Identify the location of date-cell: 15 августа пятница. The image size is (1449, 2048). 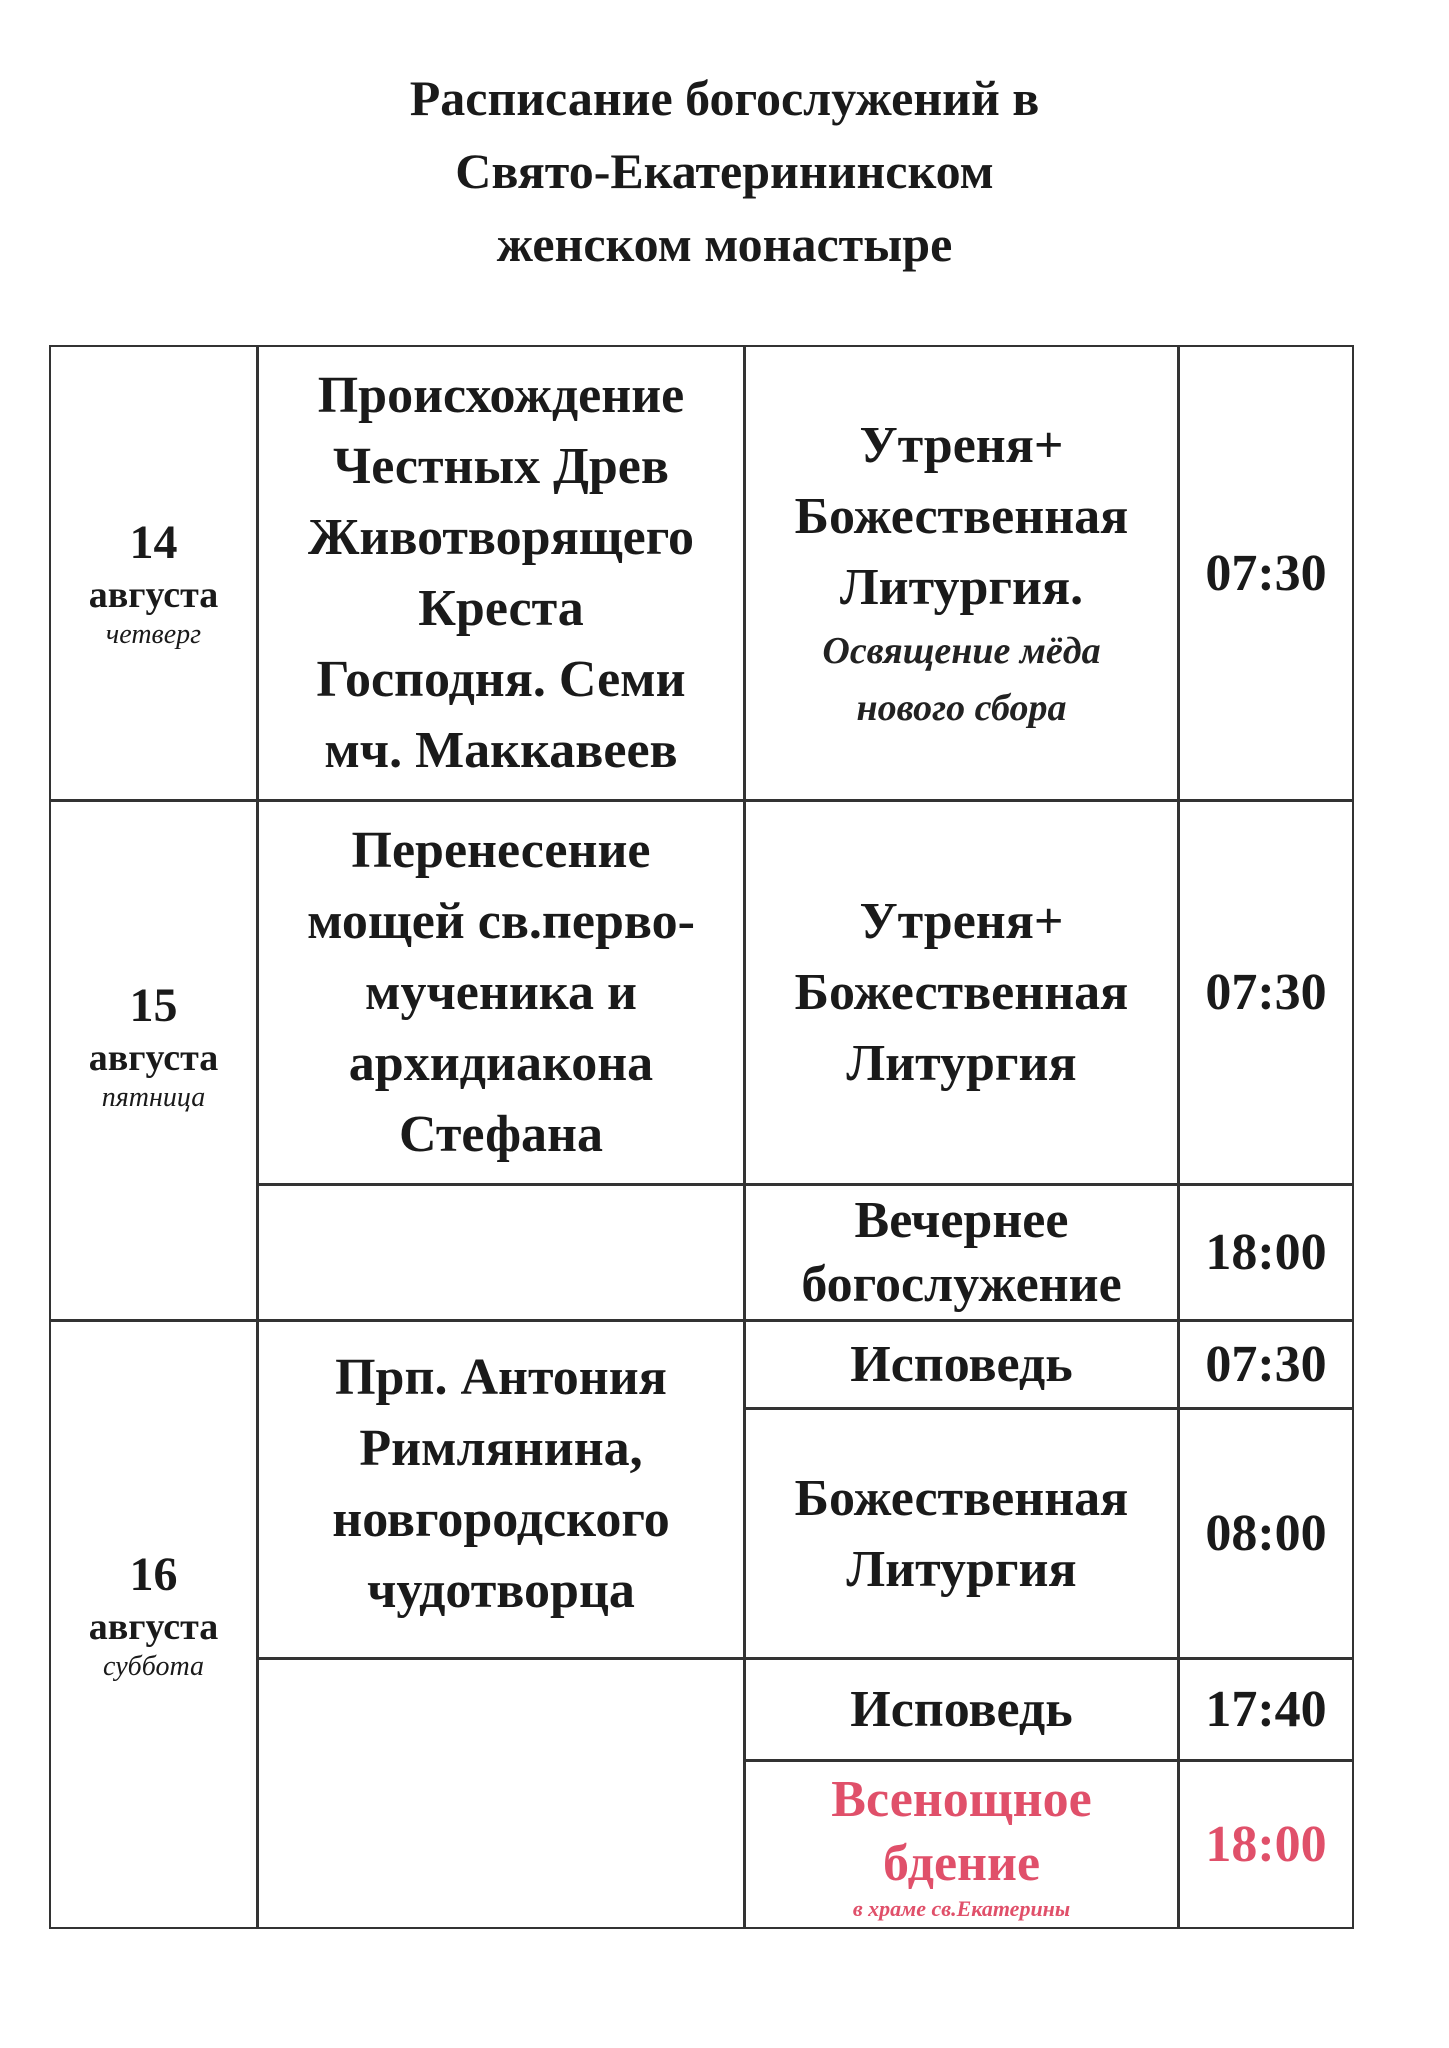
(153, 1060).